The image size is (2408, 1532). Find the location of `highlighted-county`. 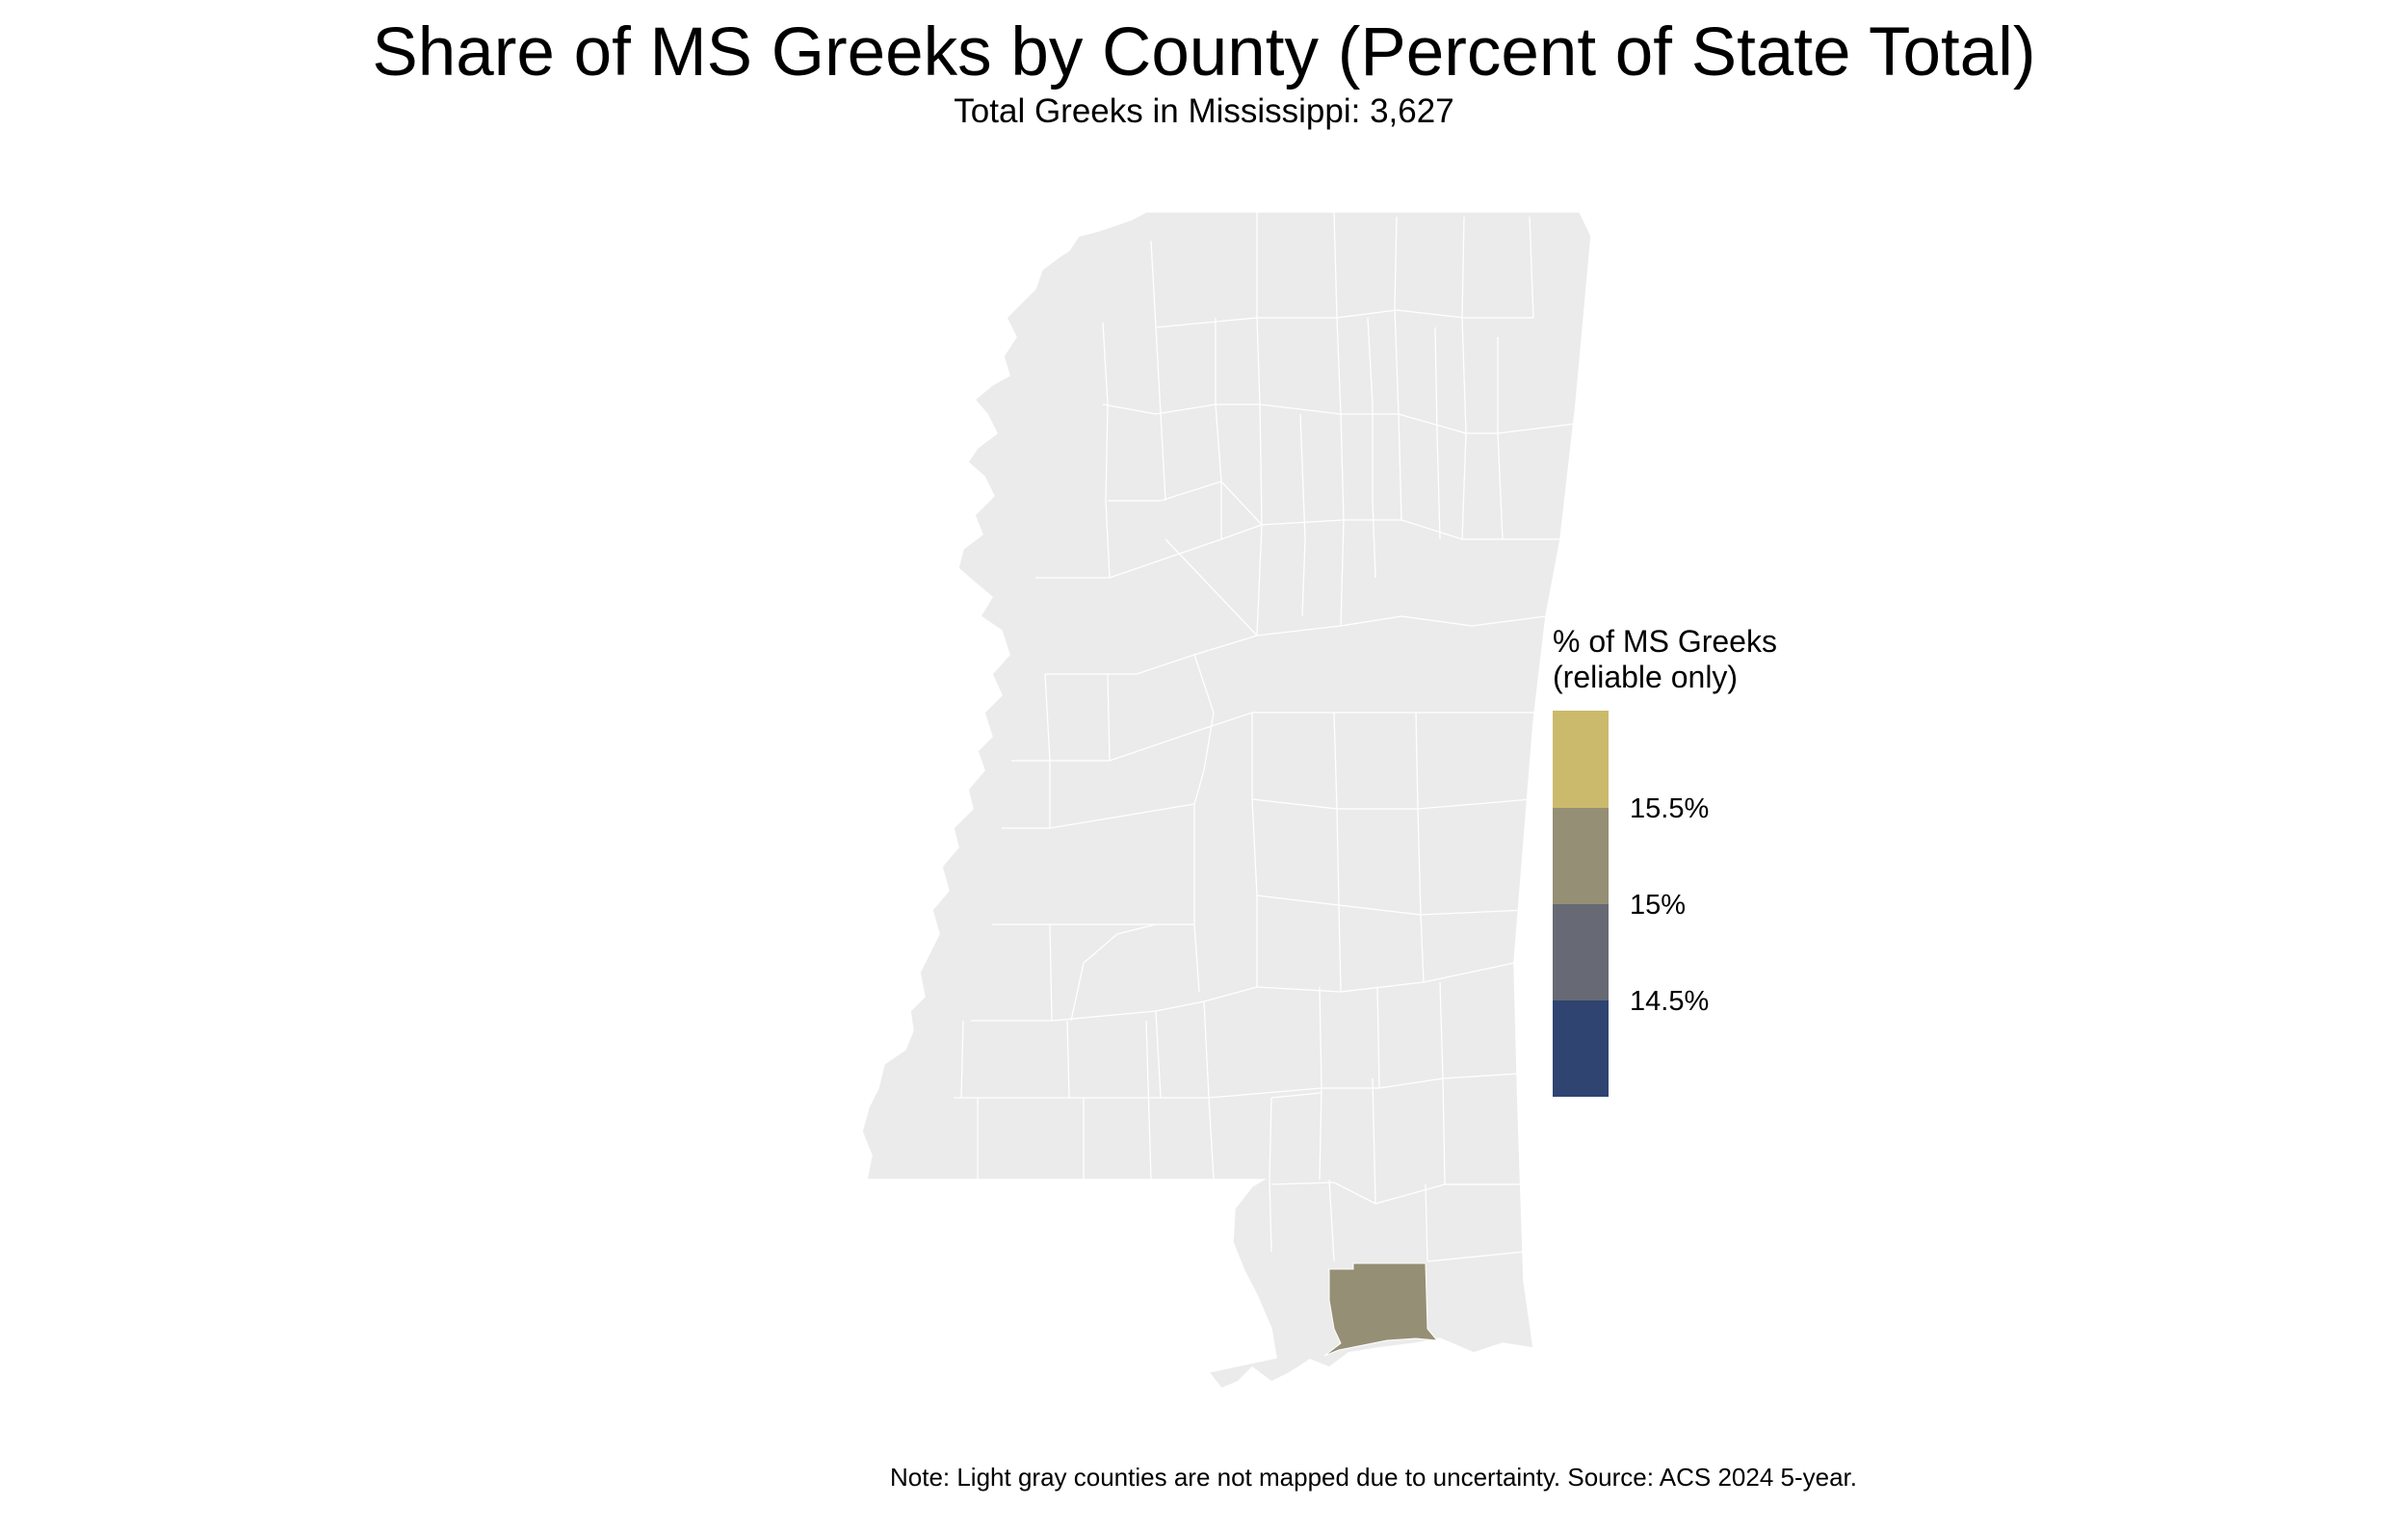

highlighted-county is located at coordinates (1381, 1309).